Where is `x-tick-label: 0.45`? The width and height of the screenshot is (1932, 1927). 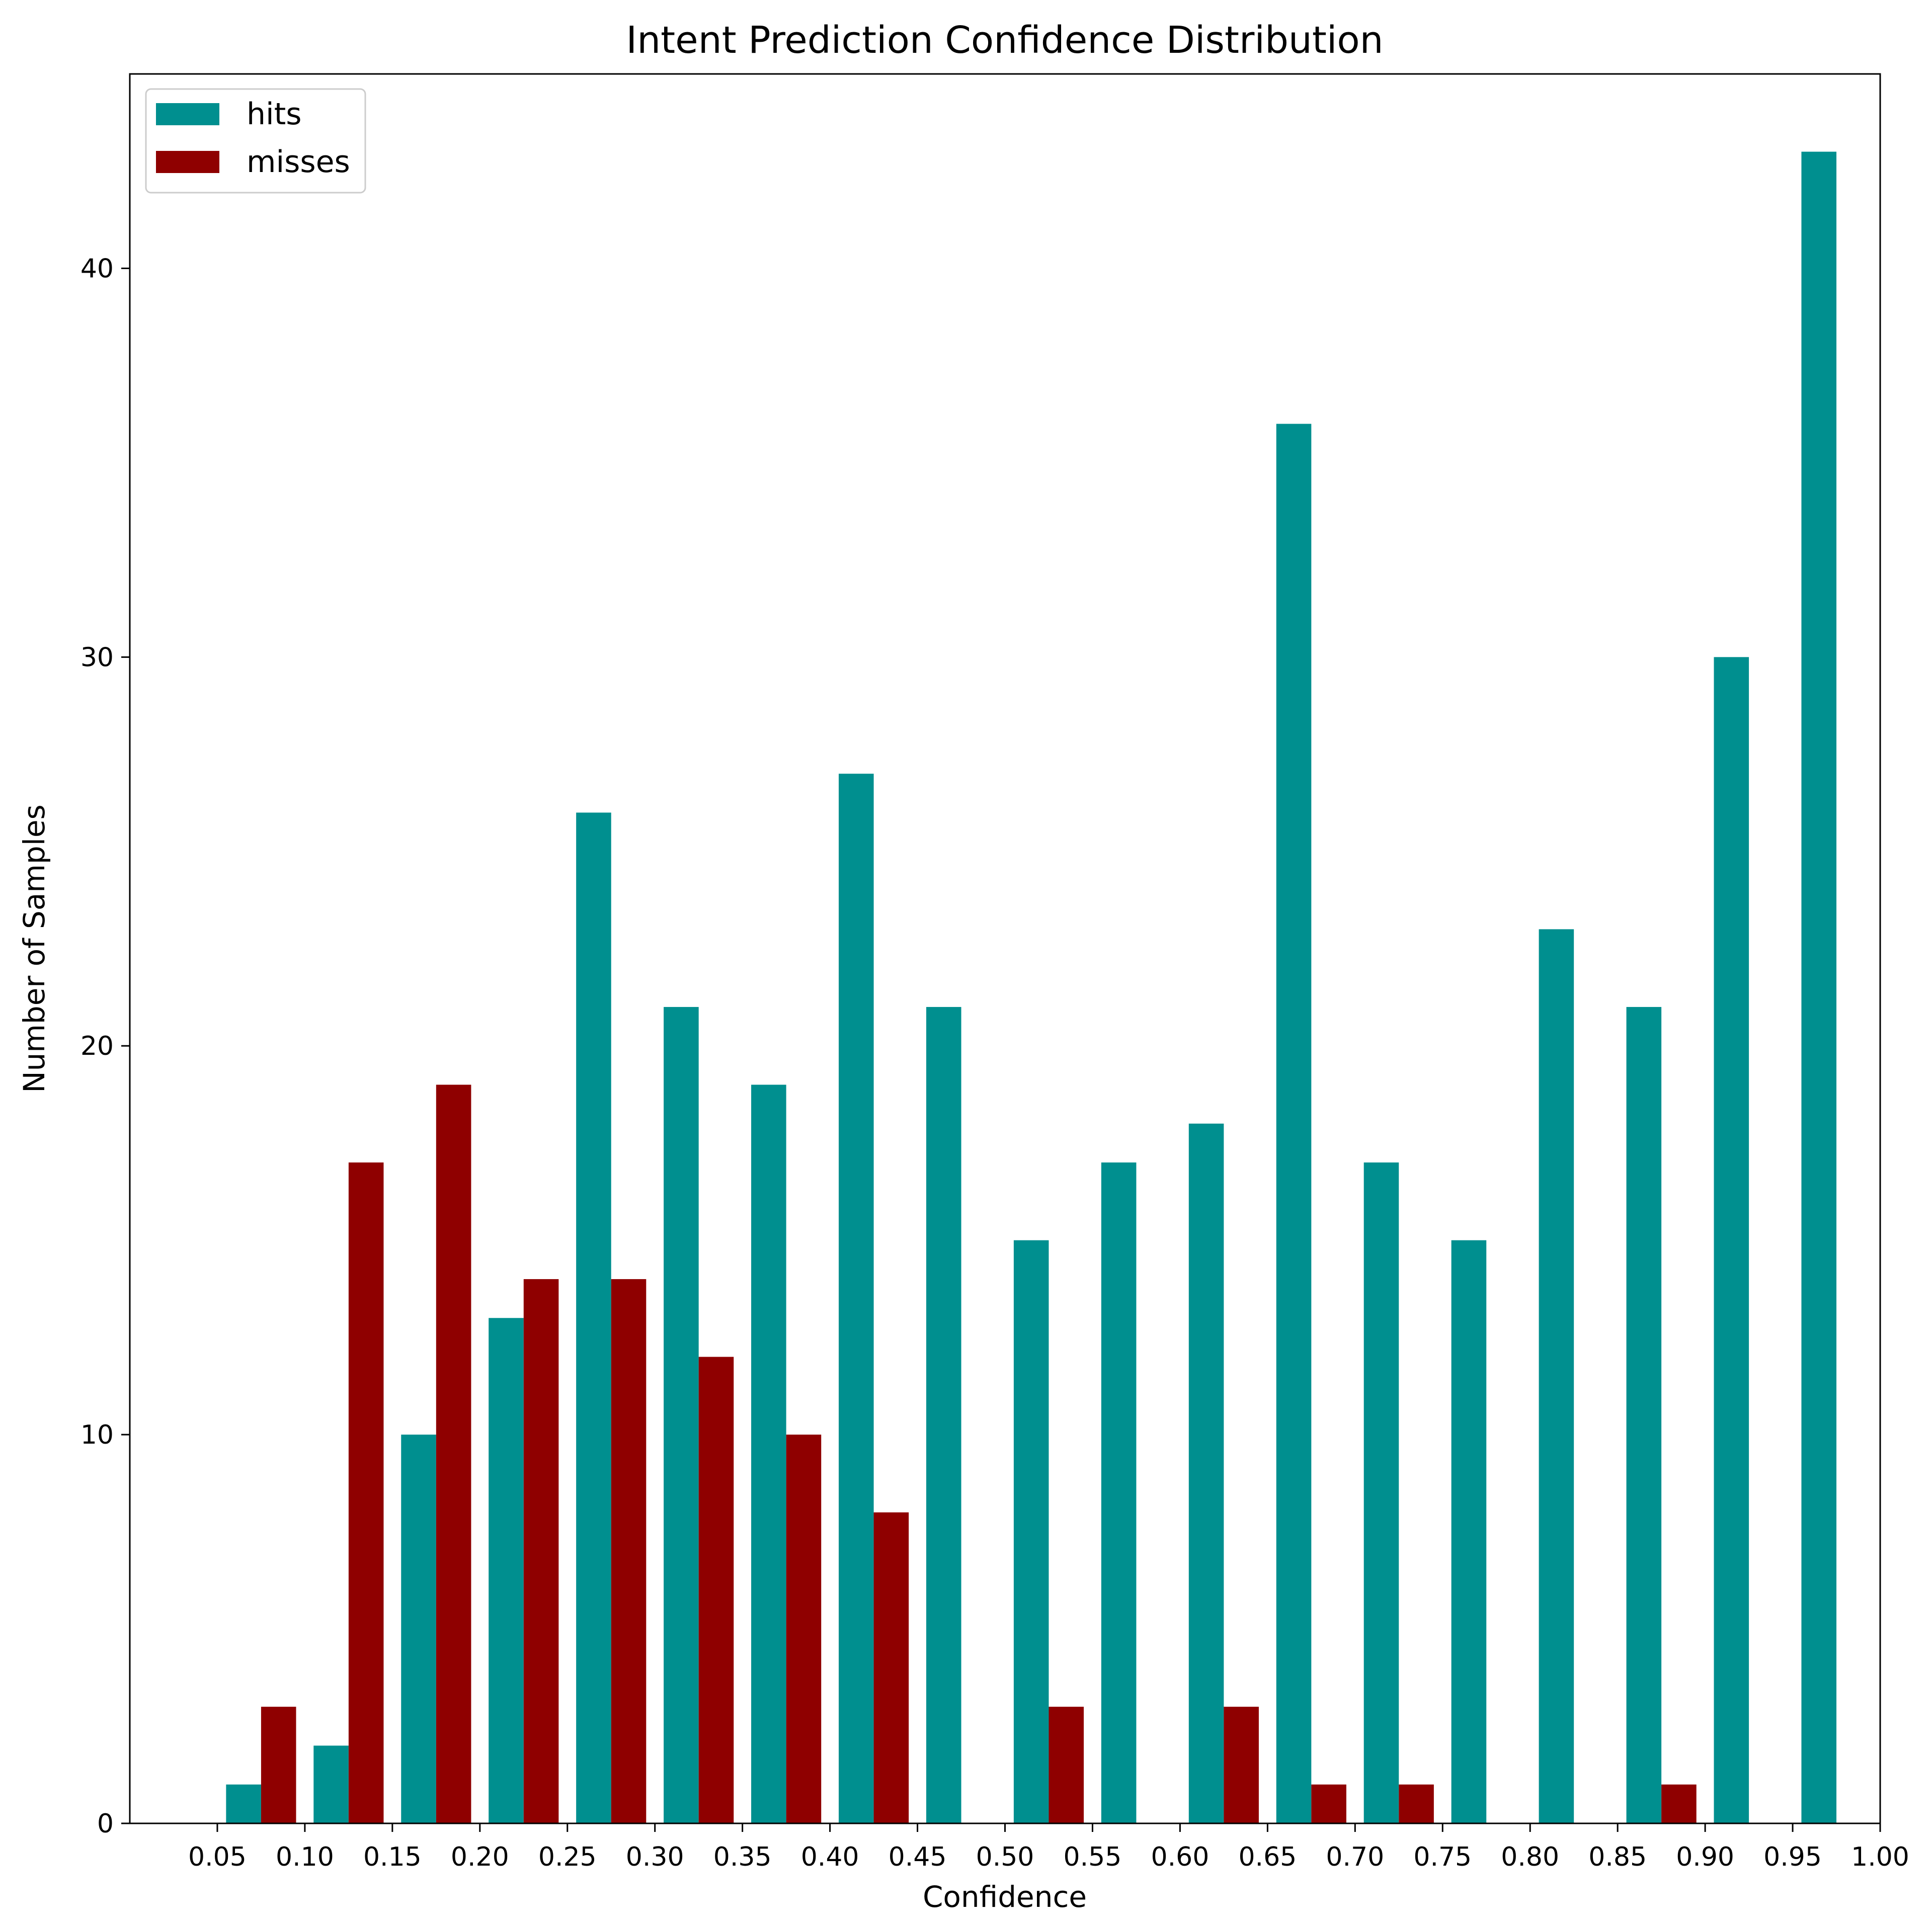 x-tick-label: 0.45 is located at coordinates (918, 1857).